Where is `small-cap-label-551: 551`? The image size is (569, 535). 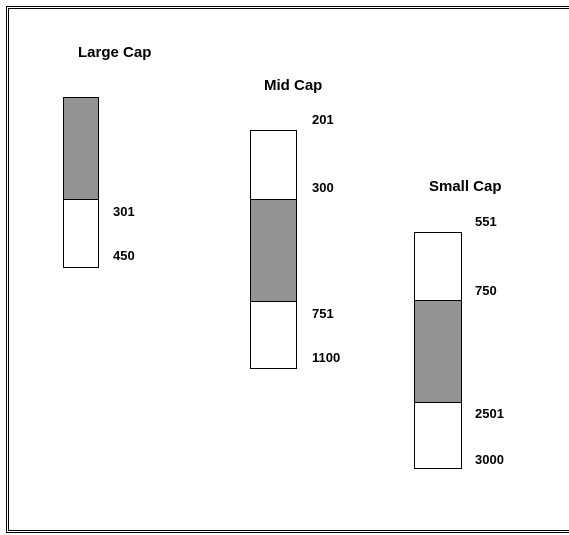 small-cap-label-551: 551 is located at coordinates (486, 221).